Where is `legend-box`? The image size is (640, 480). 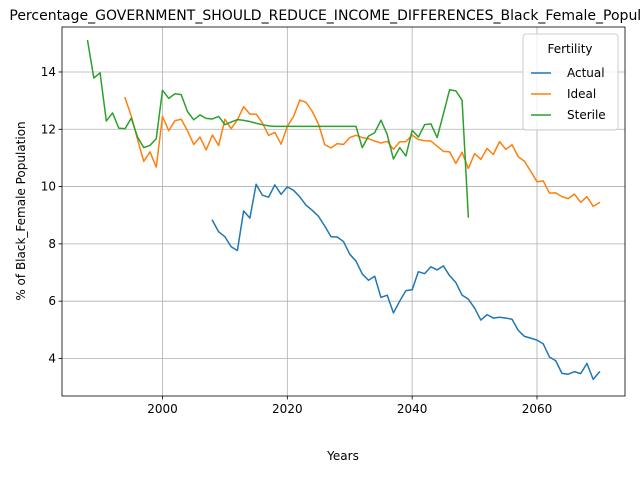 legend-box is located at coordinates (570, 82).